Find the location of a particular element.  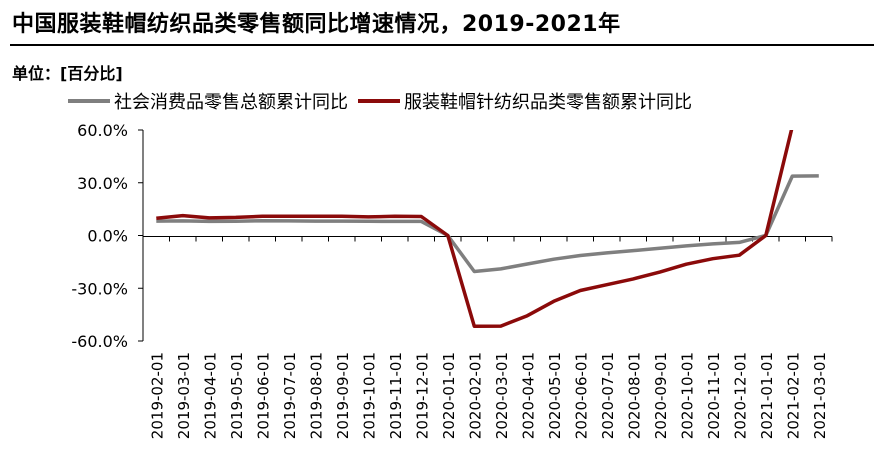

x-tick-label: 2020-05-01 is located at coordinates (555, 395).